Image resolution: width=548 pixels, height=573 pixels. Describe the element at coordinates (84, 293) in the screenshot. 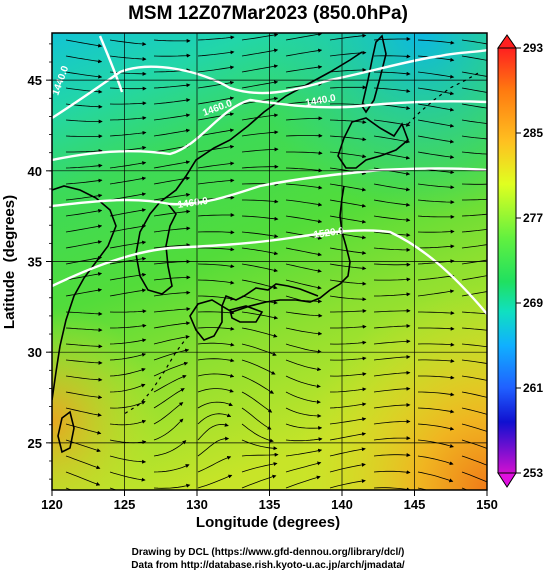

I see `china-coast` at that location.